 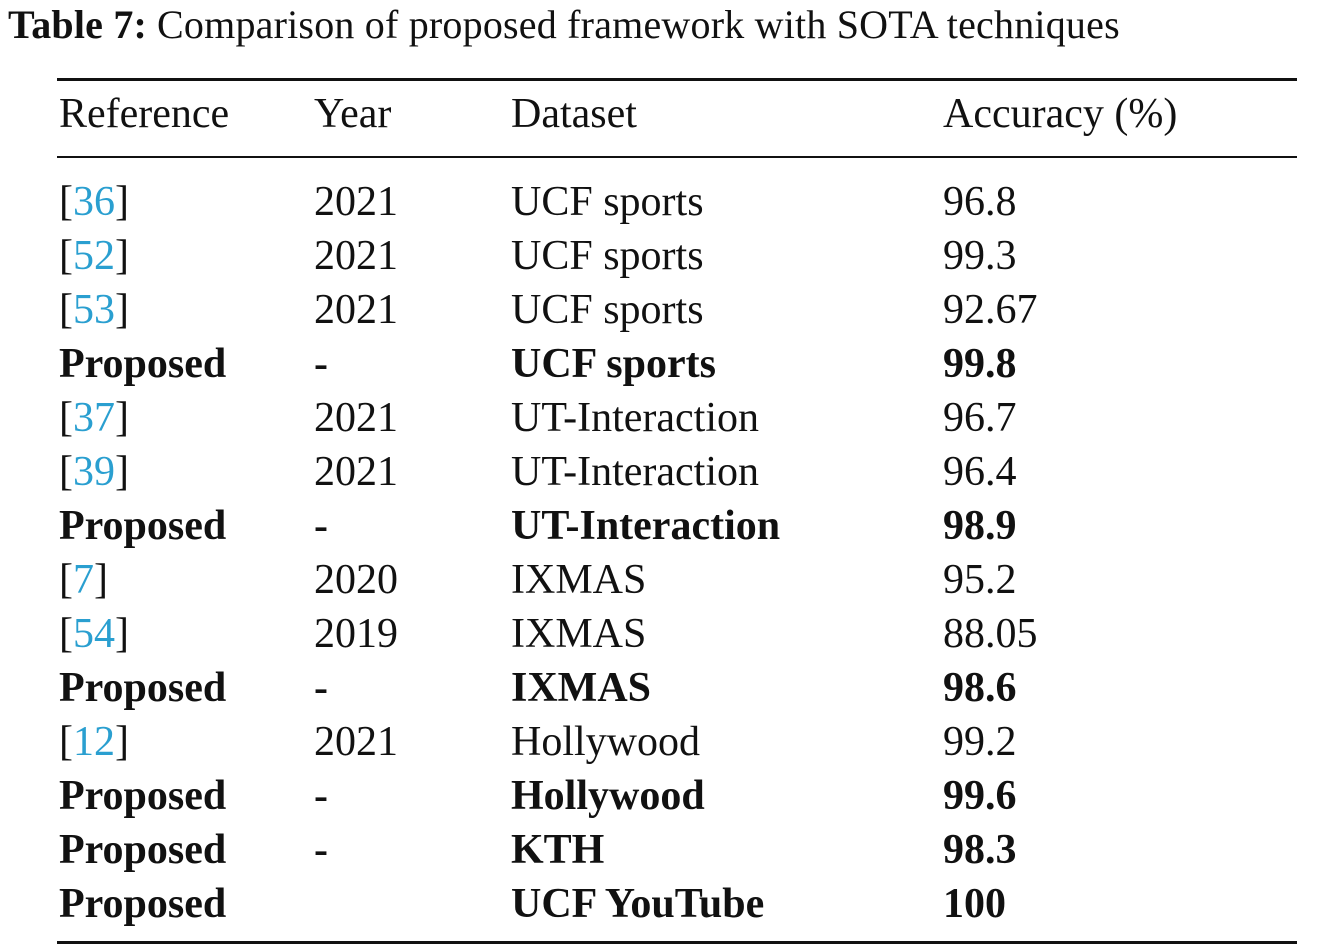 What do you see at coordinates (638, 904) in the screenshot?
I see `cell-dataset: UCF YouTube` at bounding box center [638, 904].